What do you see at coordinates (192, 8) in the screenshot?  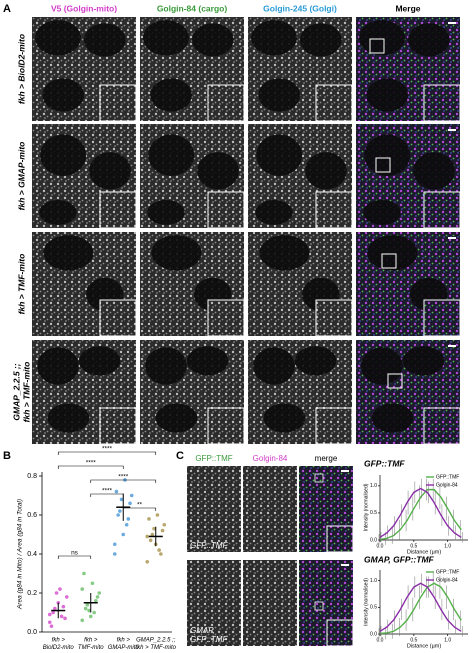 I see `column-header: Golgin-84 (cargo)` at bounding box center [192, 8].